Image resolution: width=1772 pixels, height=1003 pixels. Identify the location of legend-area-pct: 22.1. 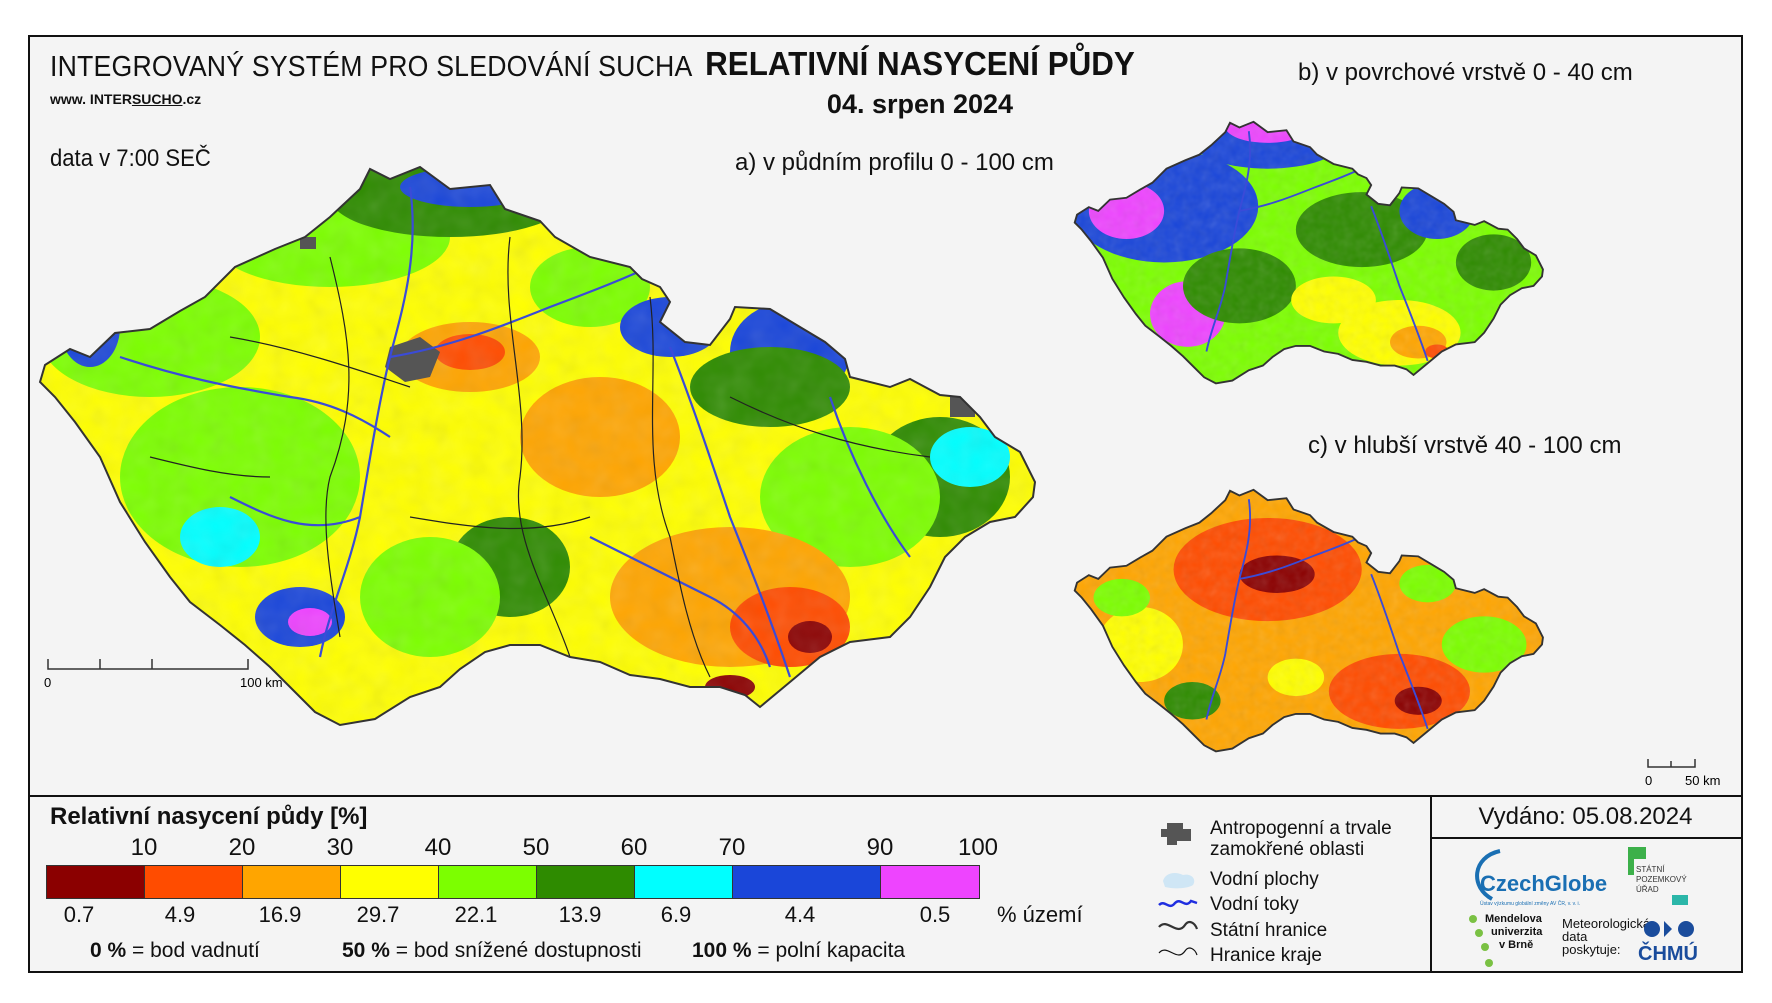
(476, 914).